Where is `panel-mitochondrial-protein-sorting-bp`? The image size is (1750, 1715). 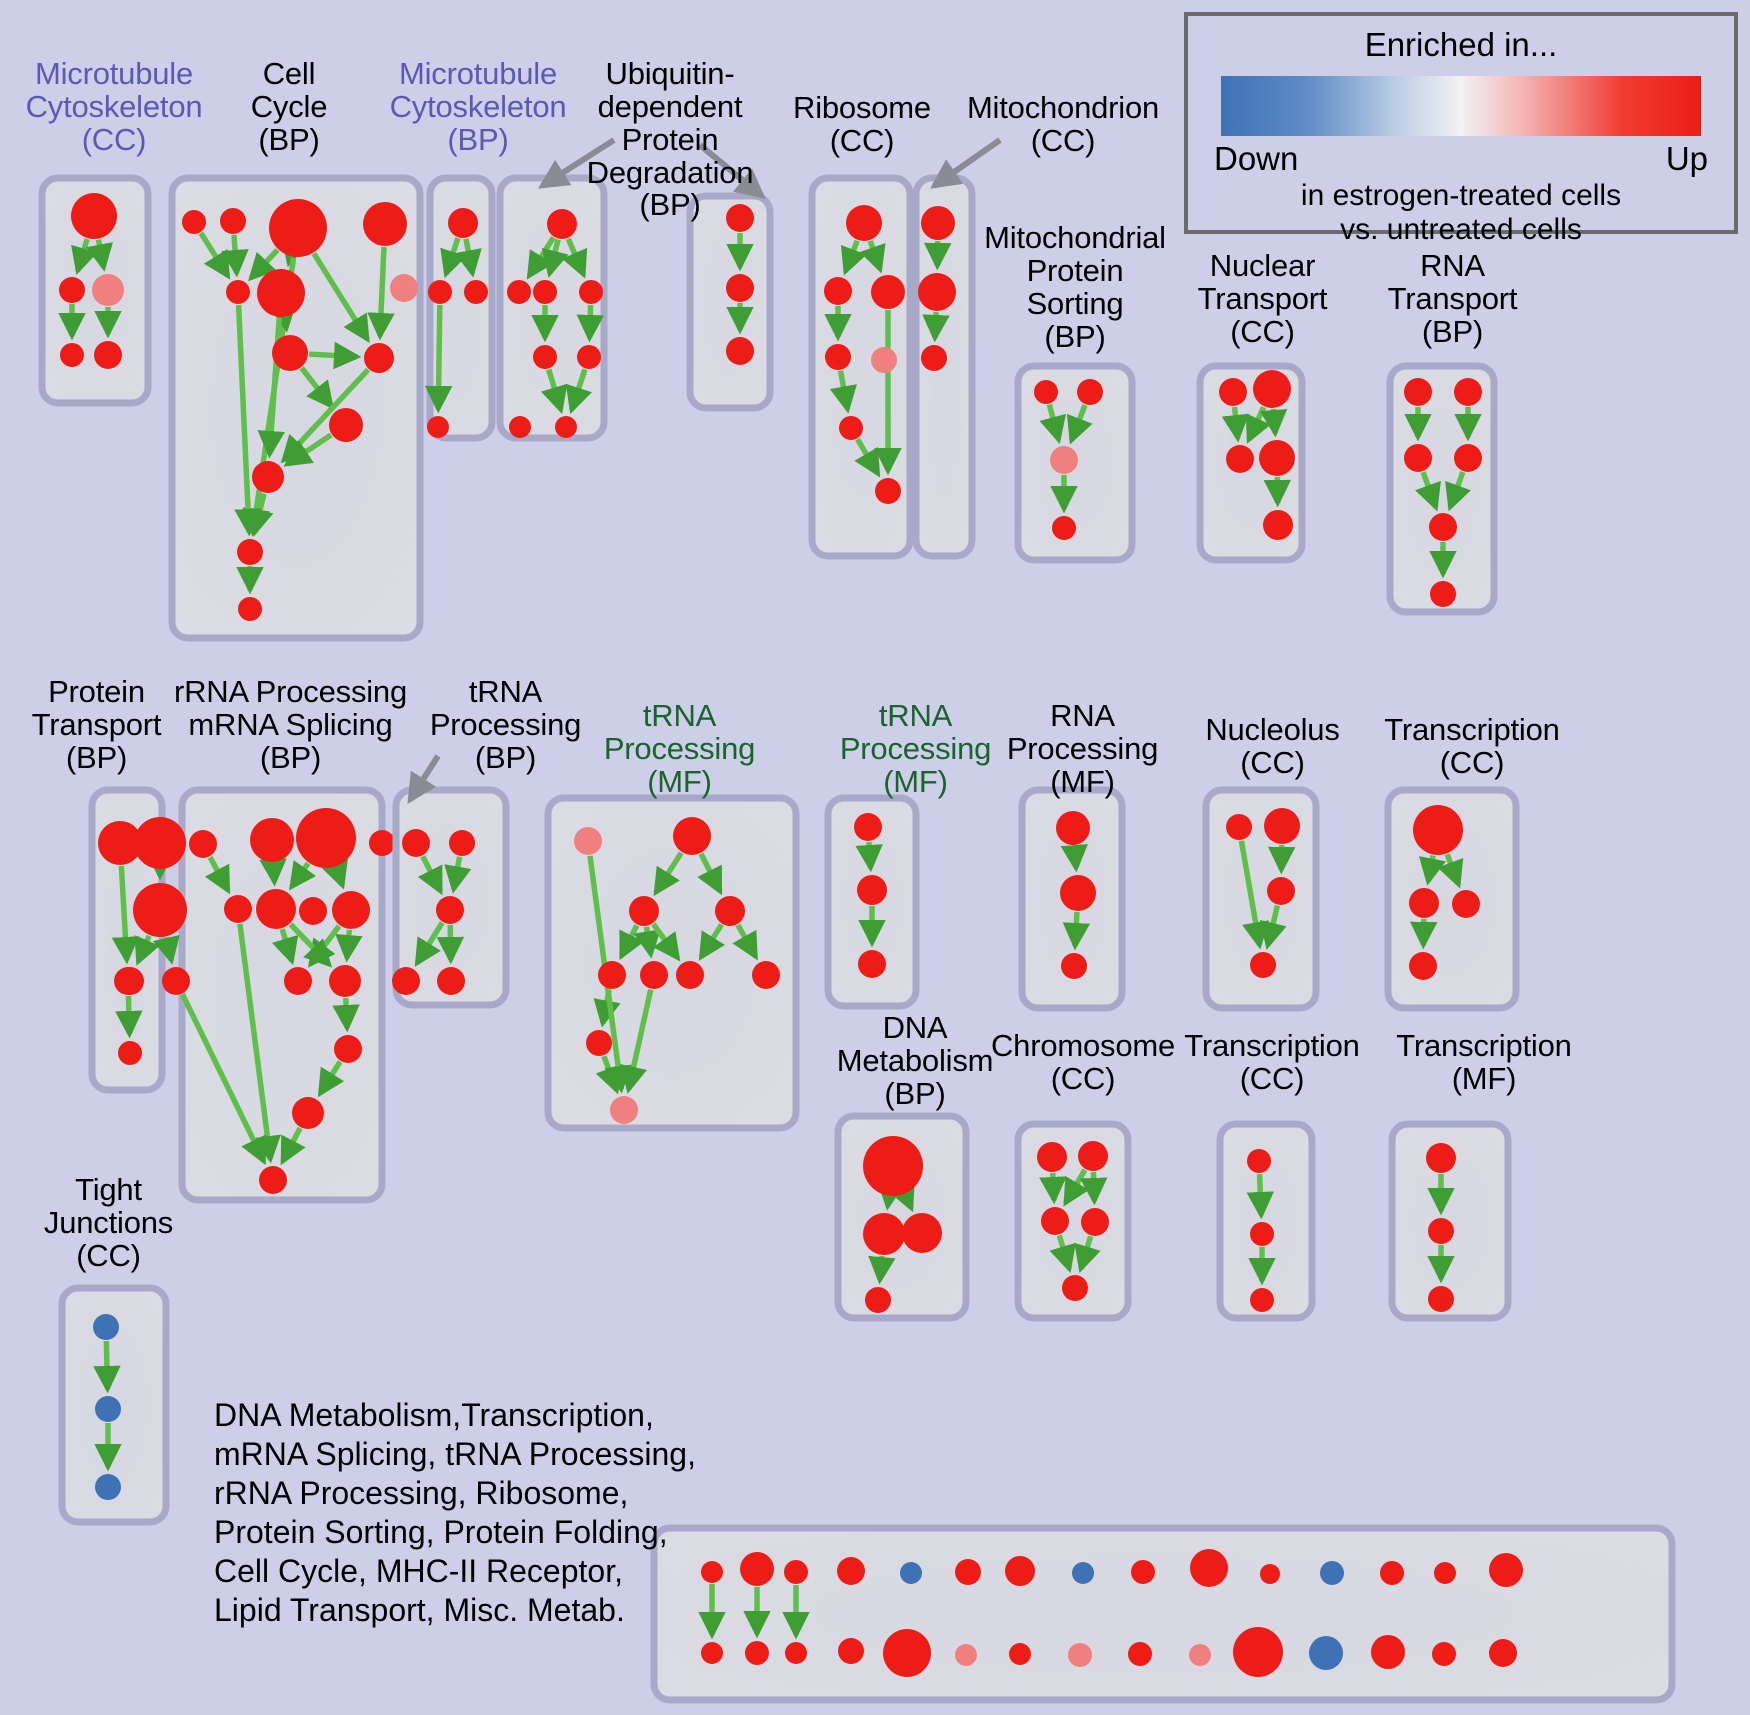 panel-mitochondrial-protein-sorting-bp is located at coordinates (1075, 463).